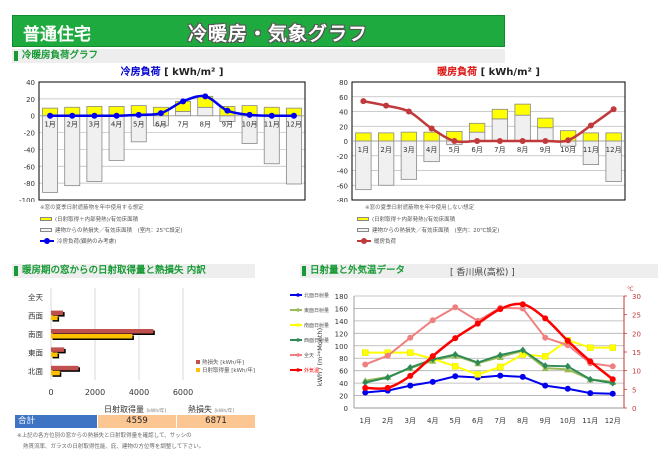 The height and width of the screenshot is (473, 670). Describe the element at coordinates (57, 35) in the screenshot. I see `house-type-label: 普通住宅` at that location.